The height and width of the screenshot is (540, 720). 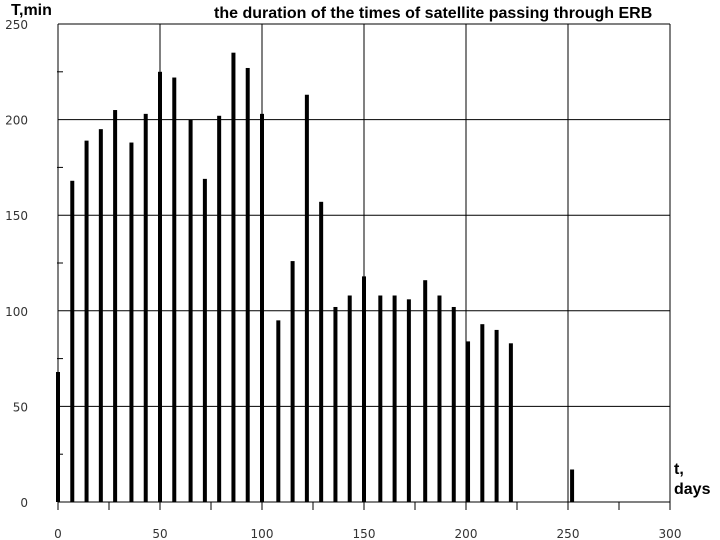 I want to click on x-axis-label-line-1: t,, so click(x=679, y=469).